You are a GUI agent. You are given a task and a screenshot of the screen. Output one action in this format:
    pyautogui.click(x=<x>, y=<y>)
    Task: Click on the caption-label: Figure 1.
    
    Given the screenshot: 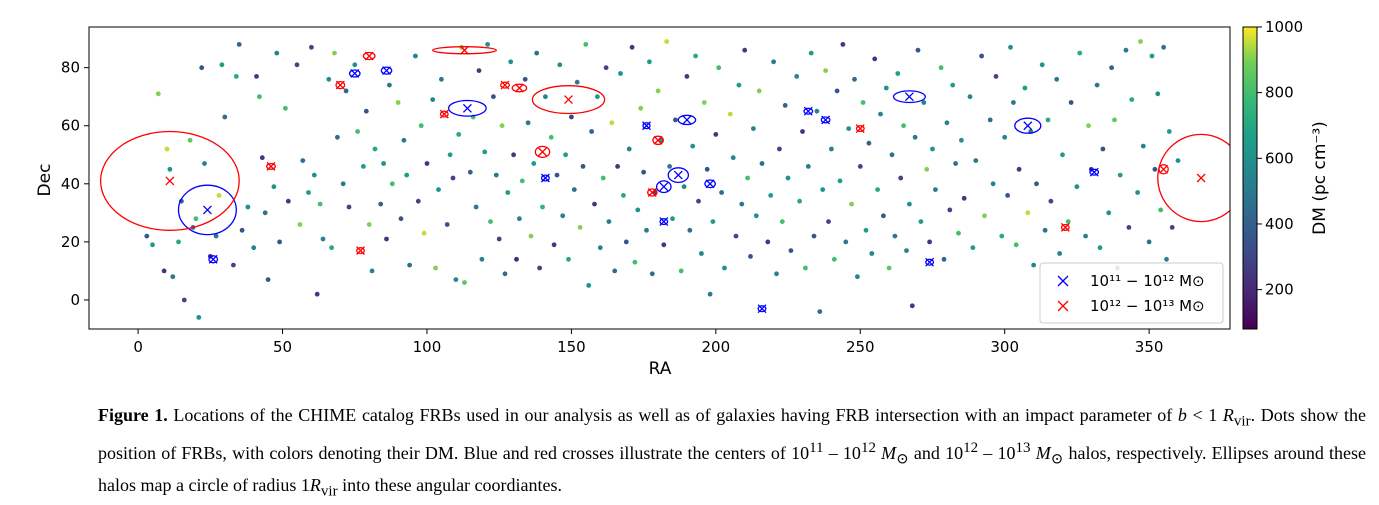 What is the action you would take?
    pyautogui.click(x=133, y=415)
    